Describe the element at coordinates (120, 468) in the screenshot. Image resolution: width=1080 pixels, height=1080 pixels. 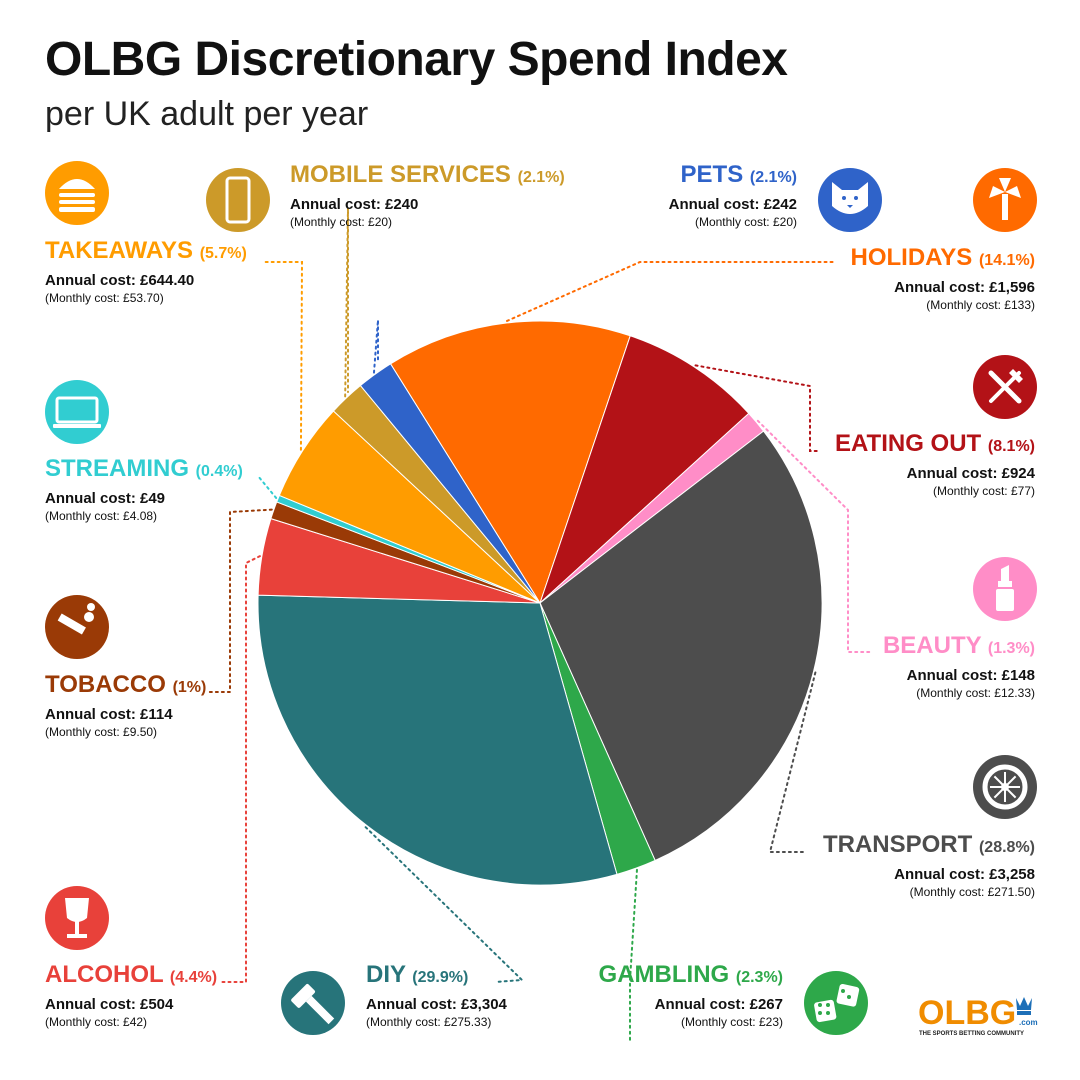
I see `category-name: STREAMING` at that location.